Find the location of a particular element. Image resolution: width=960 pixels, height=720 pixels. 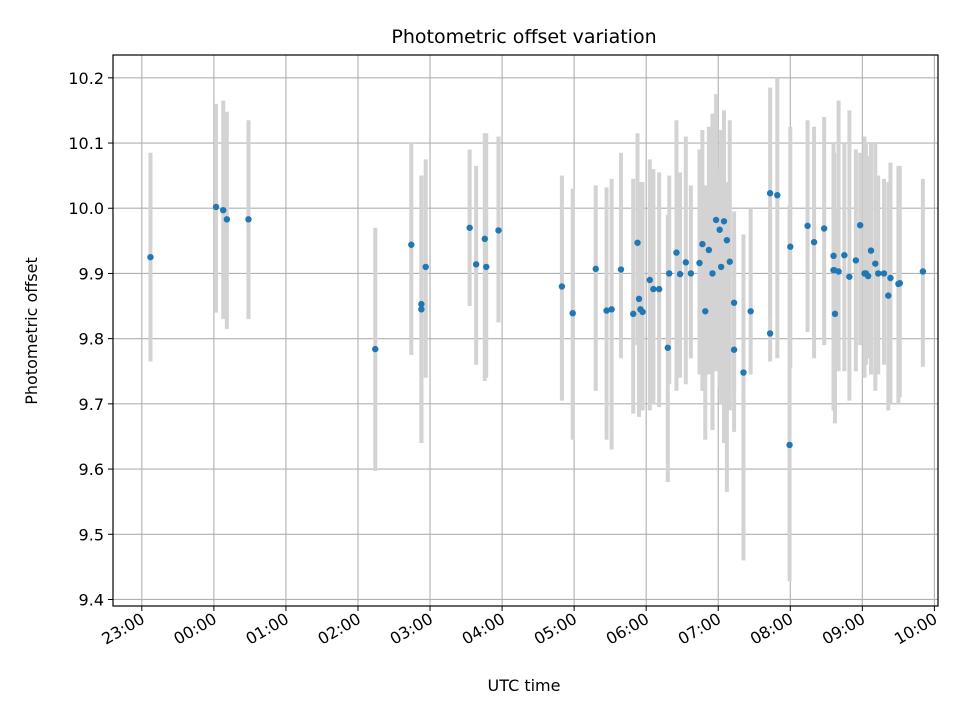

y-tick-label: 9.8 is located at coordinates (91, 339).